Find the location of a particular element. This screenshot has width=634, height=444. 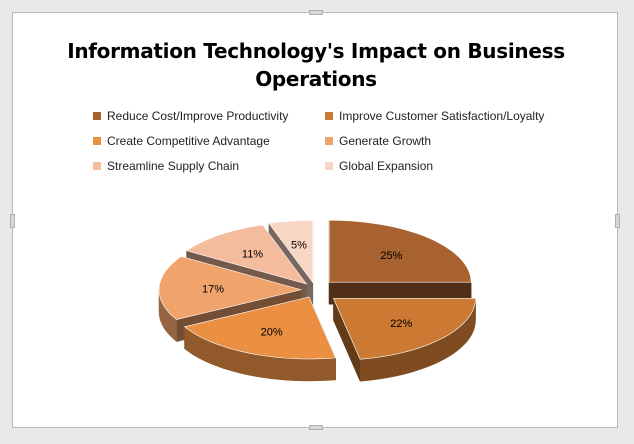

legend-label: Global Expansion is located at coordinates (386, 166).